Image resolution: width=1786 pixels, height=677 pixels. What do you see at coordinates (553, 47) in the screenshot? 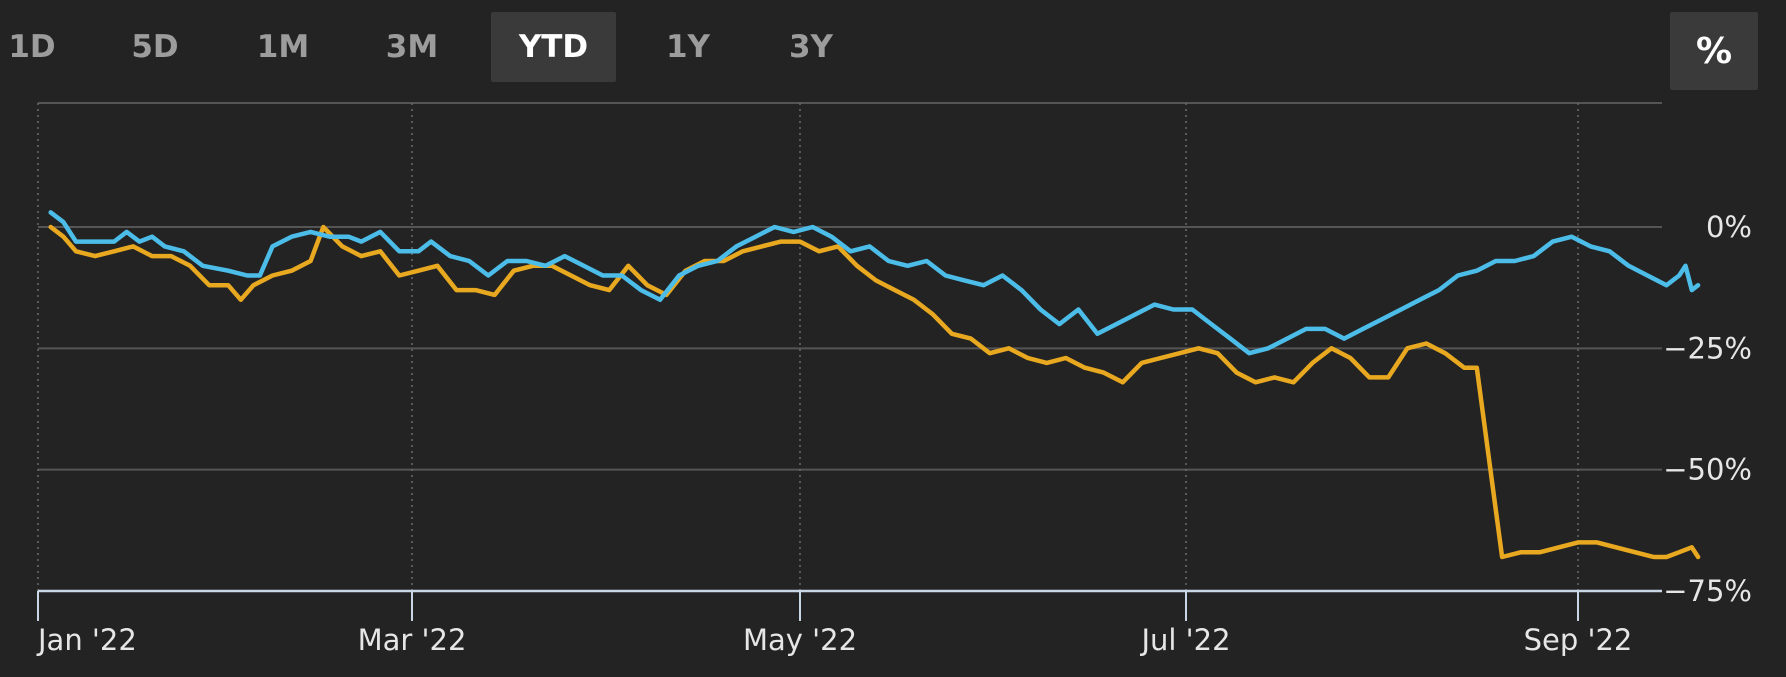
I see `range-ytd-button: YTD` at bounding box center [553, 47].